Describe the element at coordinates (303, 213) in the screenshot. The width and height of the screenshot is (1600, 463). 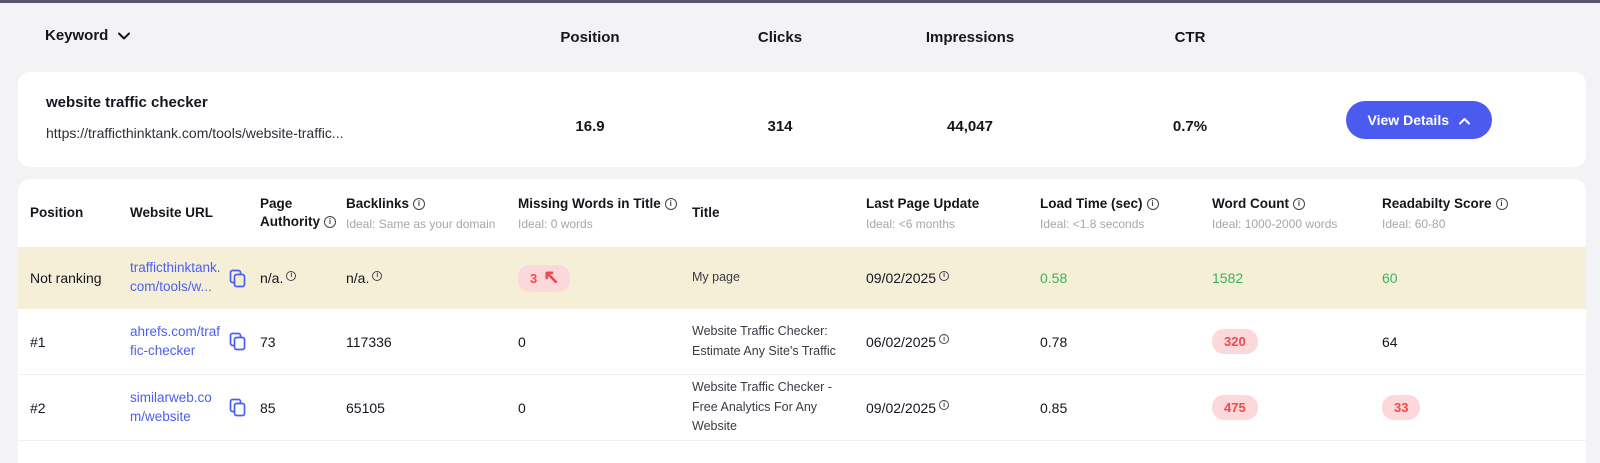
I see `col-page-authority: Page Authority` at that location.